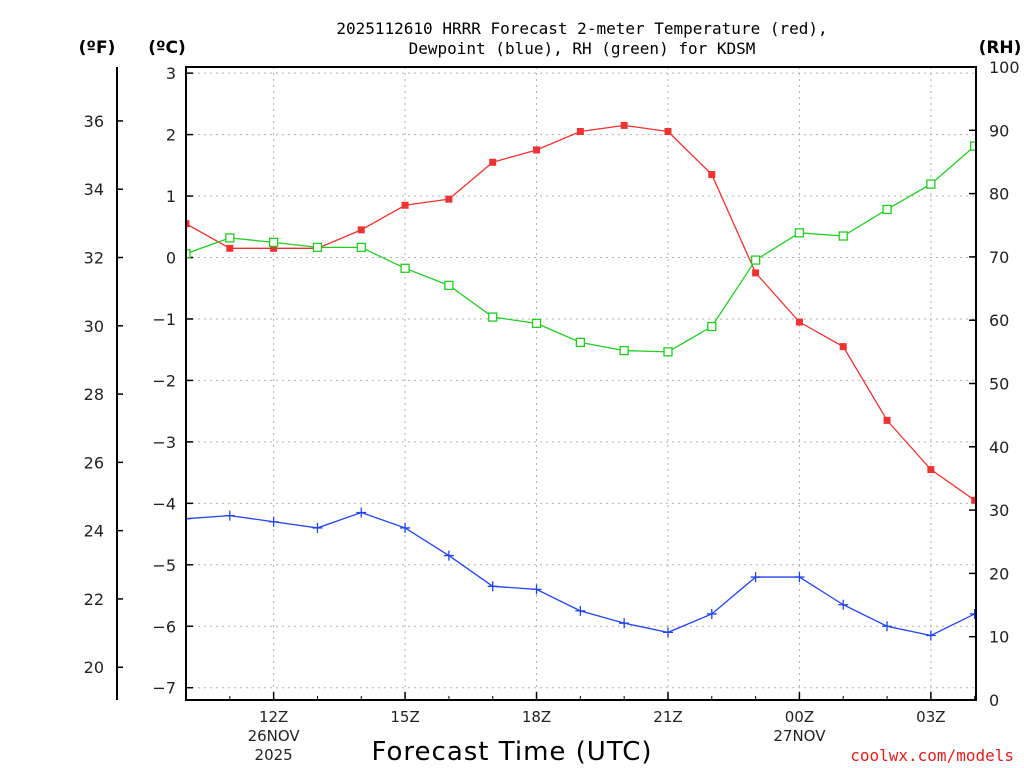 The height and width of the screenshot is (768, 1024). Describe the element at coordinates (999, 320) in the screenshot. I see `rh-tick-label: 60` at that location.